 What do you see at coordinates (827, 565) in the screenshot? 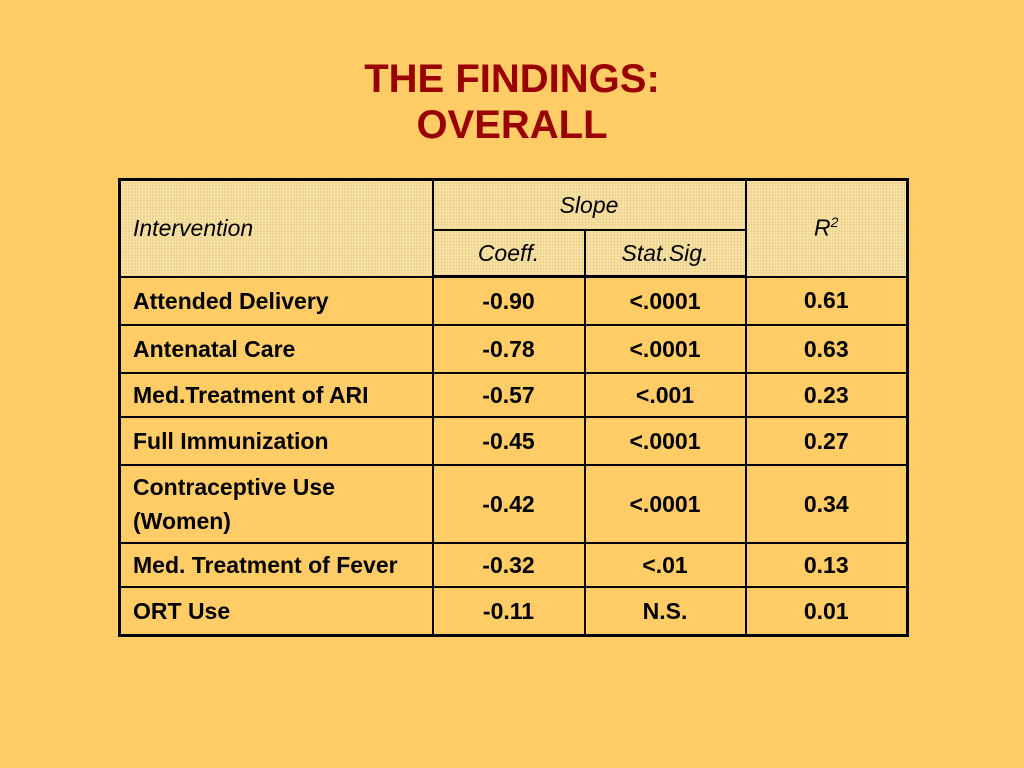
I see `cell-r-squared: 0.13` at bounding box center [827, 565].